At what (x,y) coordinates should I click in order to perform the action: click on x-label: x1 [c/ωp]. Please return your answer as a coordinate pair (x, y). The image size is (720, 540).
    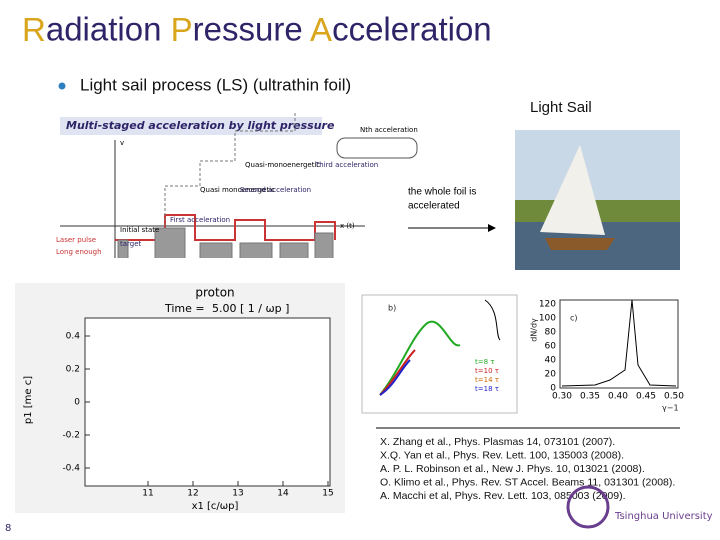
    Looking at the image, I should click on (215, 506).